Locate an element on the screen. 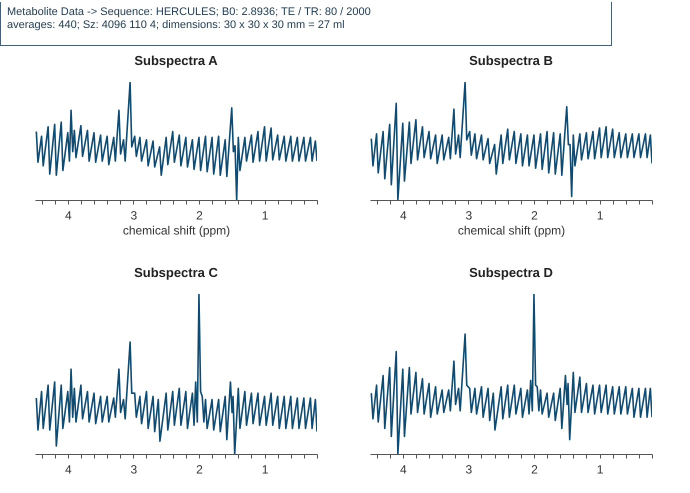  chart-title: Subspectra B is located at coordinates (511, 60).